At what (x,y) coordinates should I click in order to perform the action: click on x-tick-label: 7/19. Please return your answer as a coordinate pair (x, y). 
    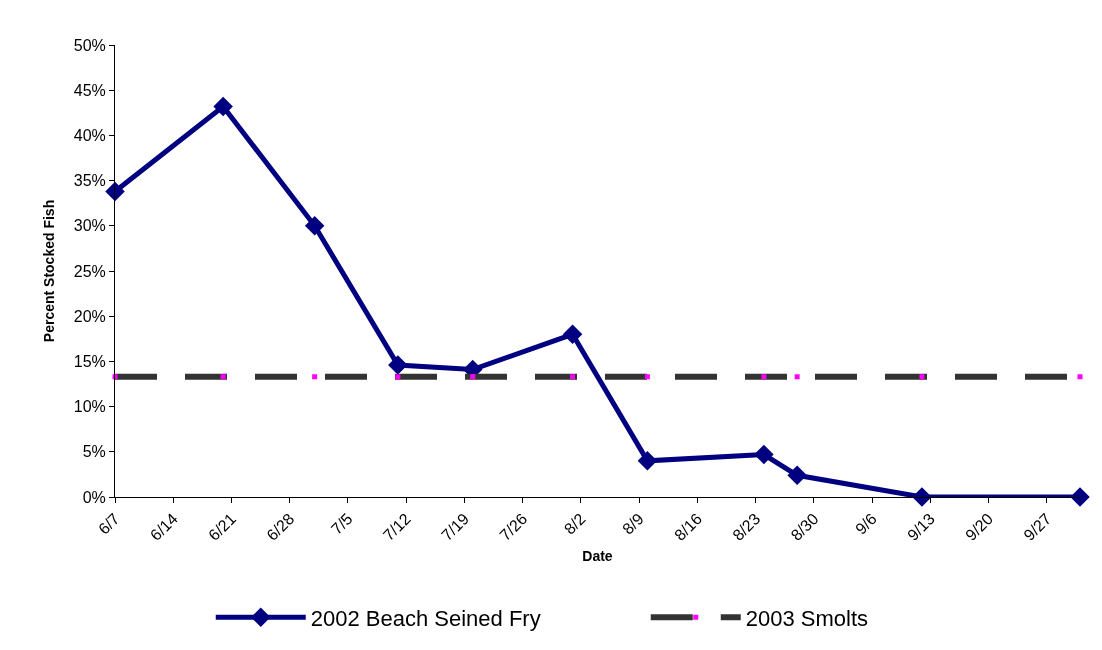
    Looking at the image, I should click on (455, 526).